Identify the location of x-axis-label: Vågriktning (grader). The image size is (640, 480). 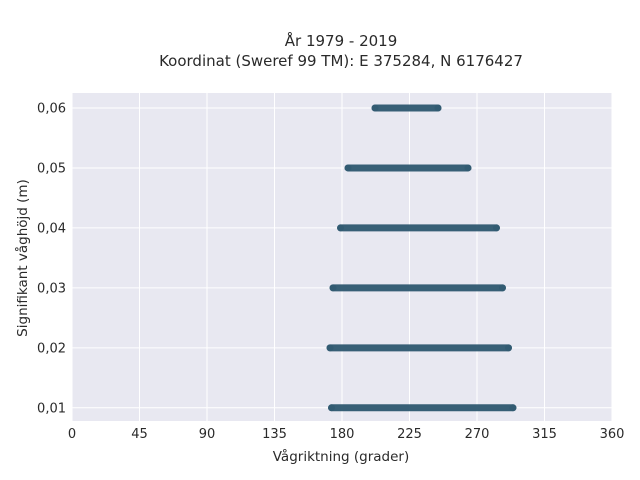
(341, 456).